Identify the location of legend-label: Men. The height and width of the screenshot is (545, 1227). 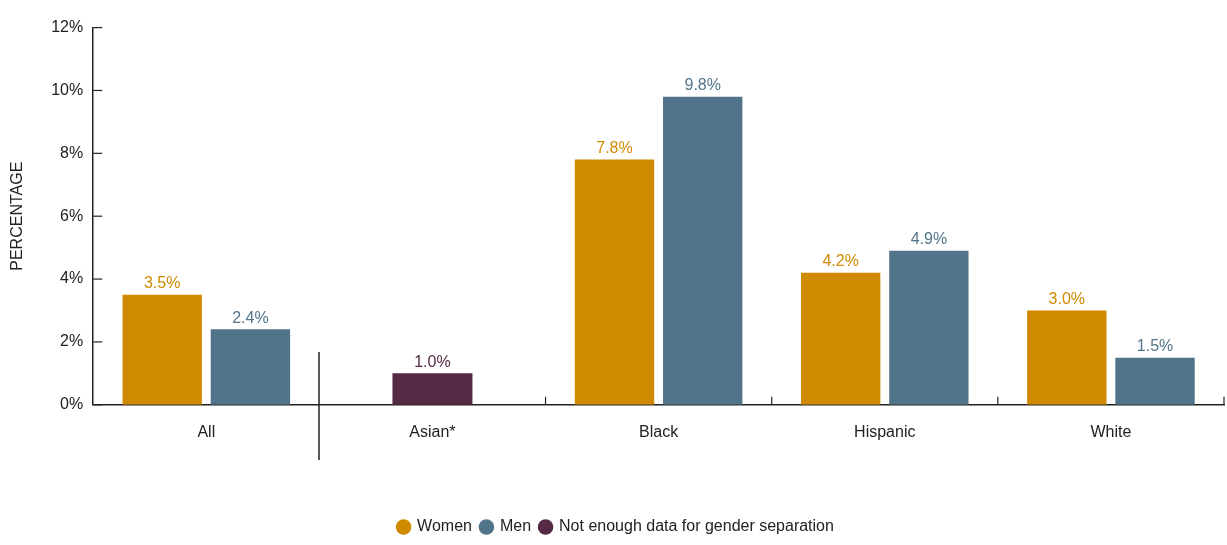
(515, 526).